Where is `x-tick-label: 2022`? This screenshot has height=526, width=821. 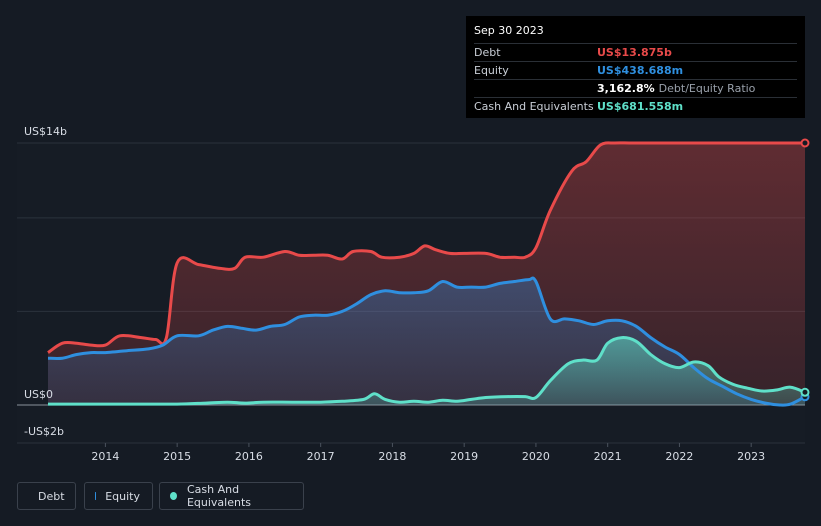 x-tick-label: 2022 is located at coordinates (679, 456).